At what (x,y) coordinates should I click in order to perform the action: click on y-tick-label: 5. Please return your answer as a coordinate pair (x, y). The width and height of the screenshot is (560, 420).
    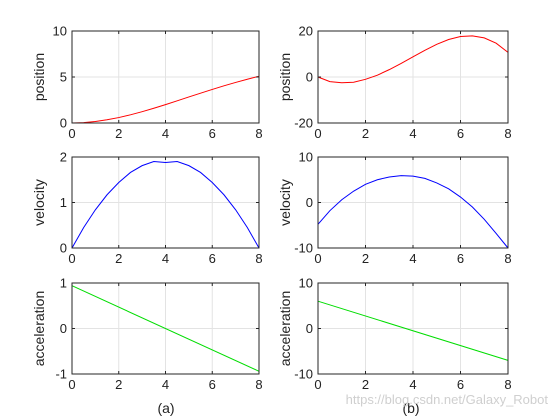
    Looking at the image, I should click on (63, 77).